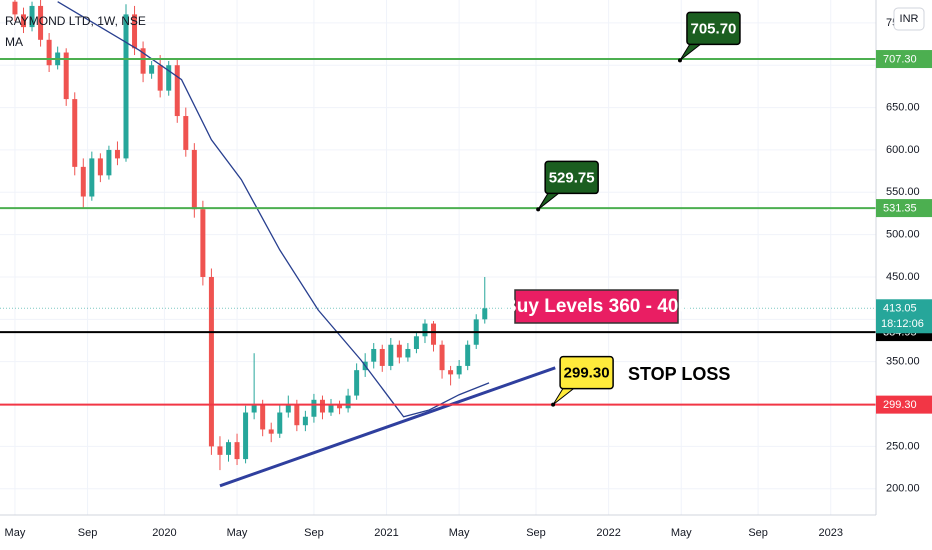 The height and width of the screenshot is (550, 932). What do you see at coordinates (386, 533) in the screenshot?
I see `x-tick-label: 2021` at bounding box center [386, 533].